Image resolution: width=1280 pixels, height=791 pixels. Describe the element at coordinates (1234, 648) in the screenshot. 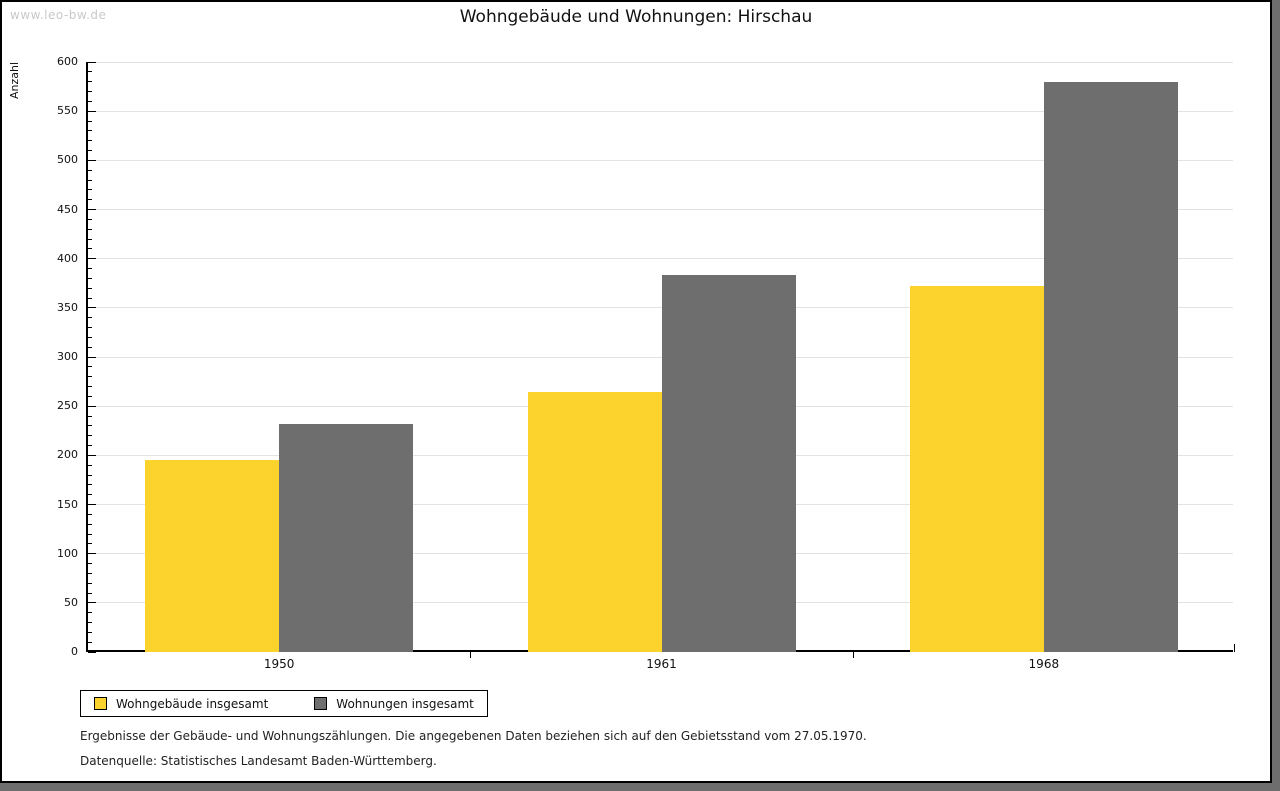

I see `x-axis-end-tick` at that location.